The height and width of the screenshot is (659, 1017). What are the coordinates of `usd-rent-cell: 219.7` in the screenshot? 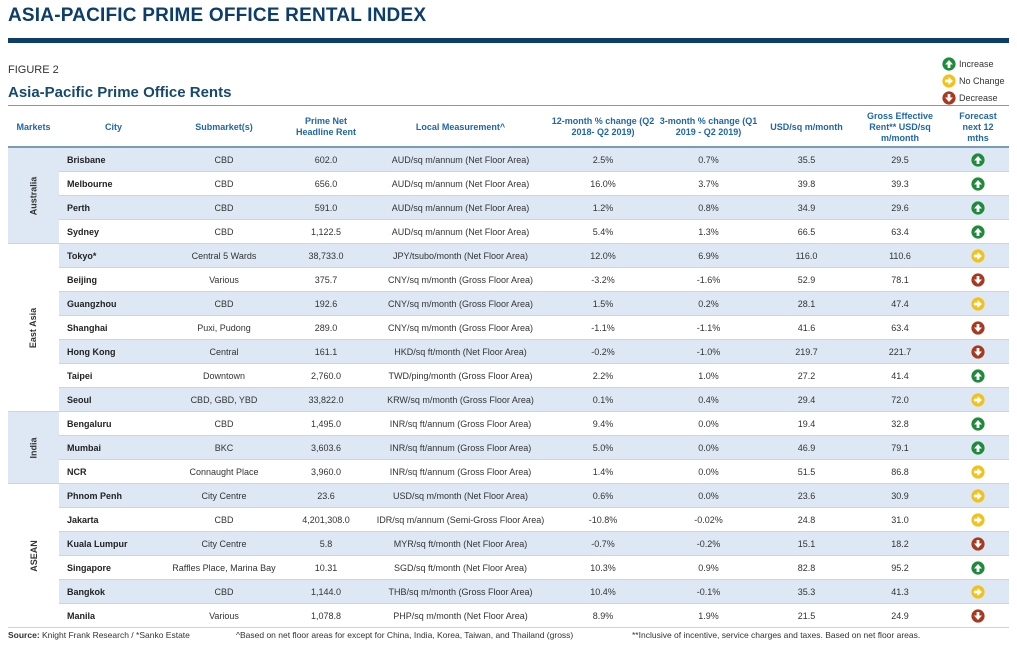 It's located at (806, 351).